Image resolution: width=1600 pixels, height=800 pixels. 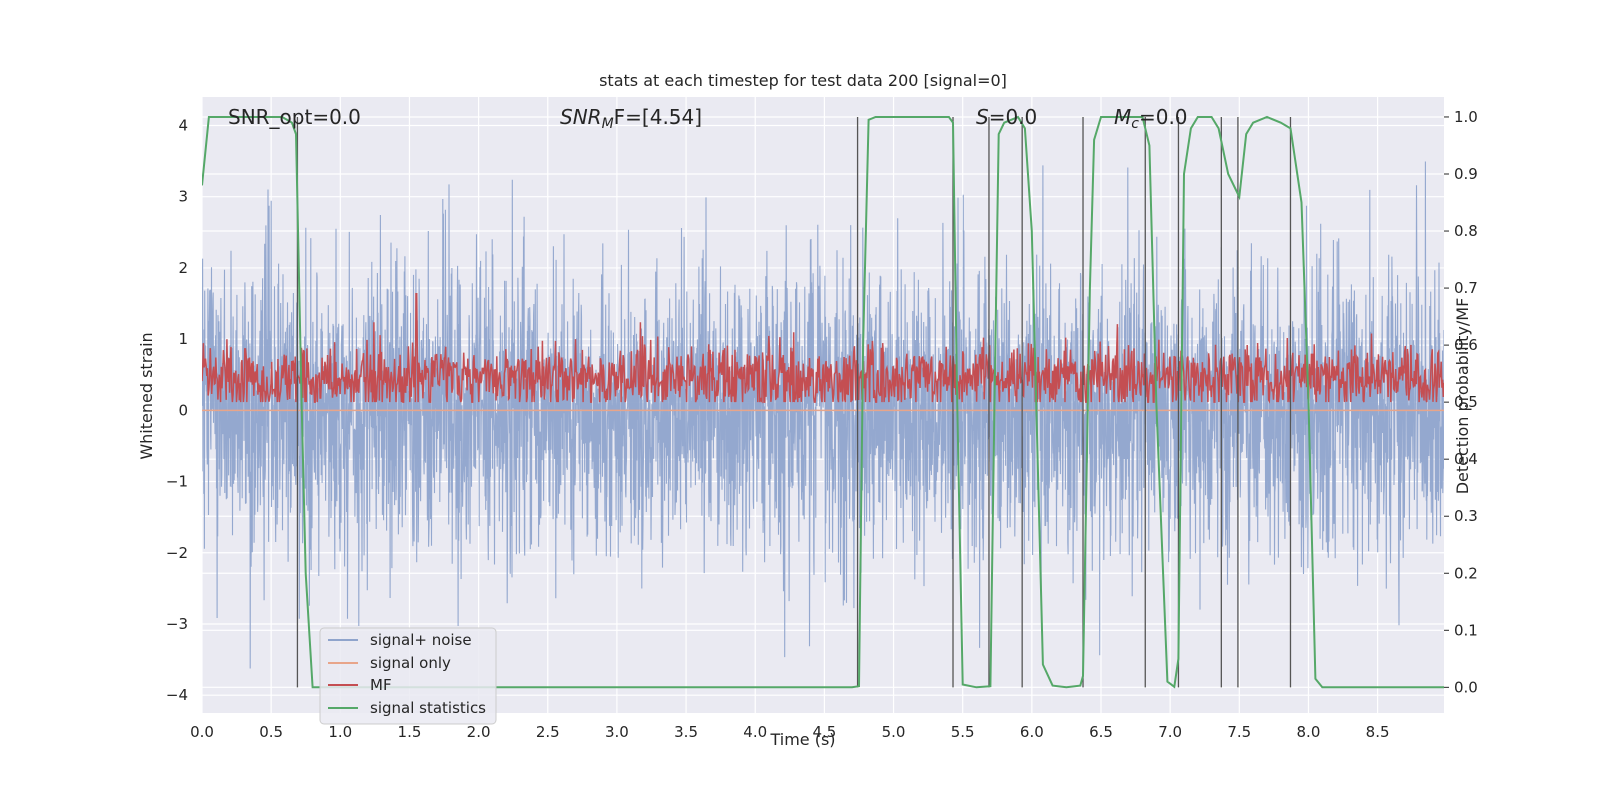 I want to click on y2-axis-label: Detection probability/MF, so click(x=1462, y=396).